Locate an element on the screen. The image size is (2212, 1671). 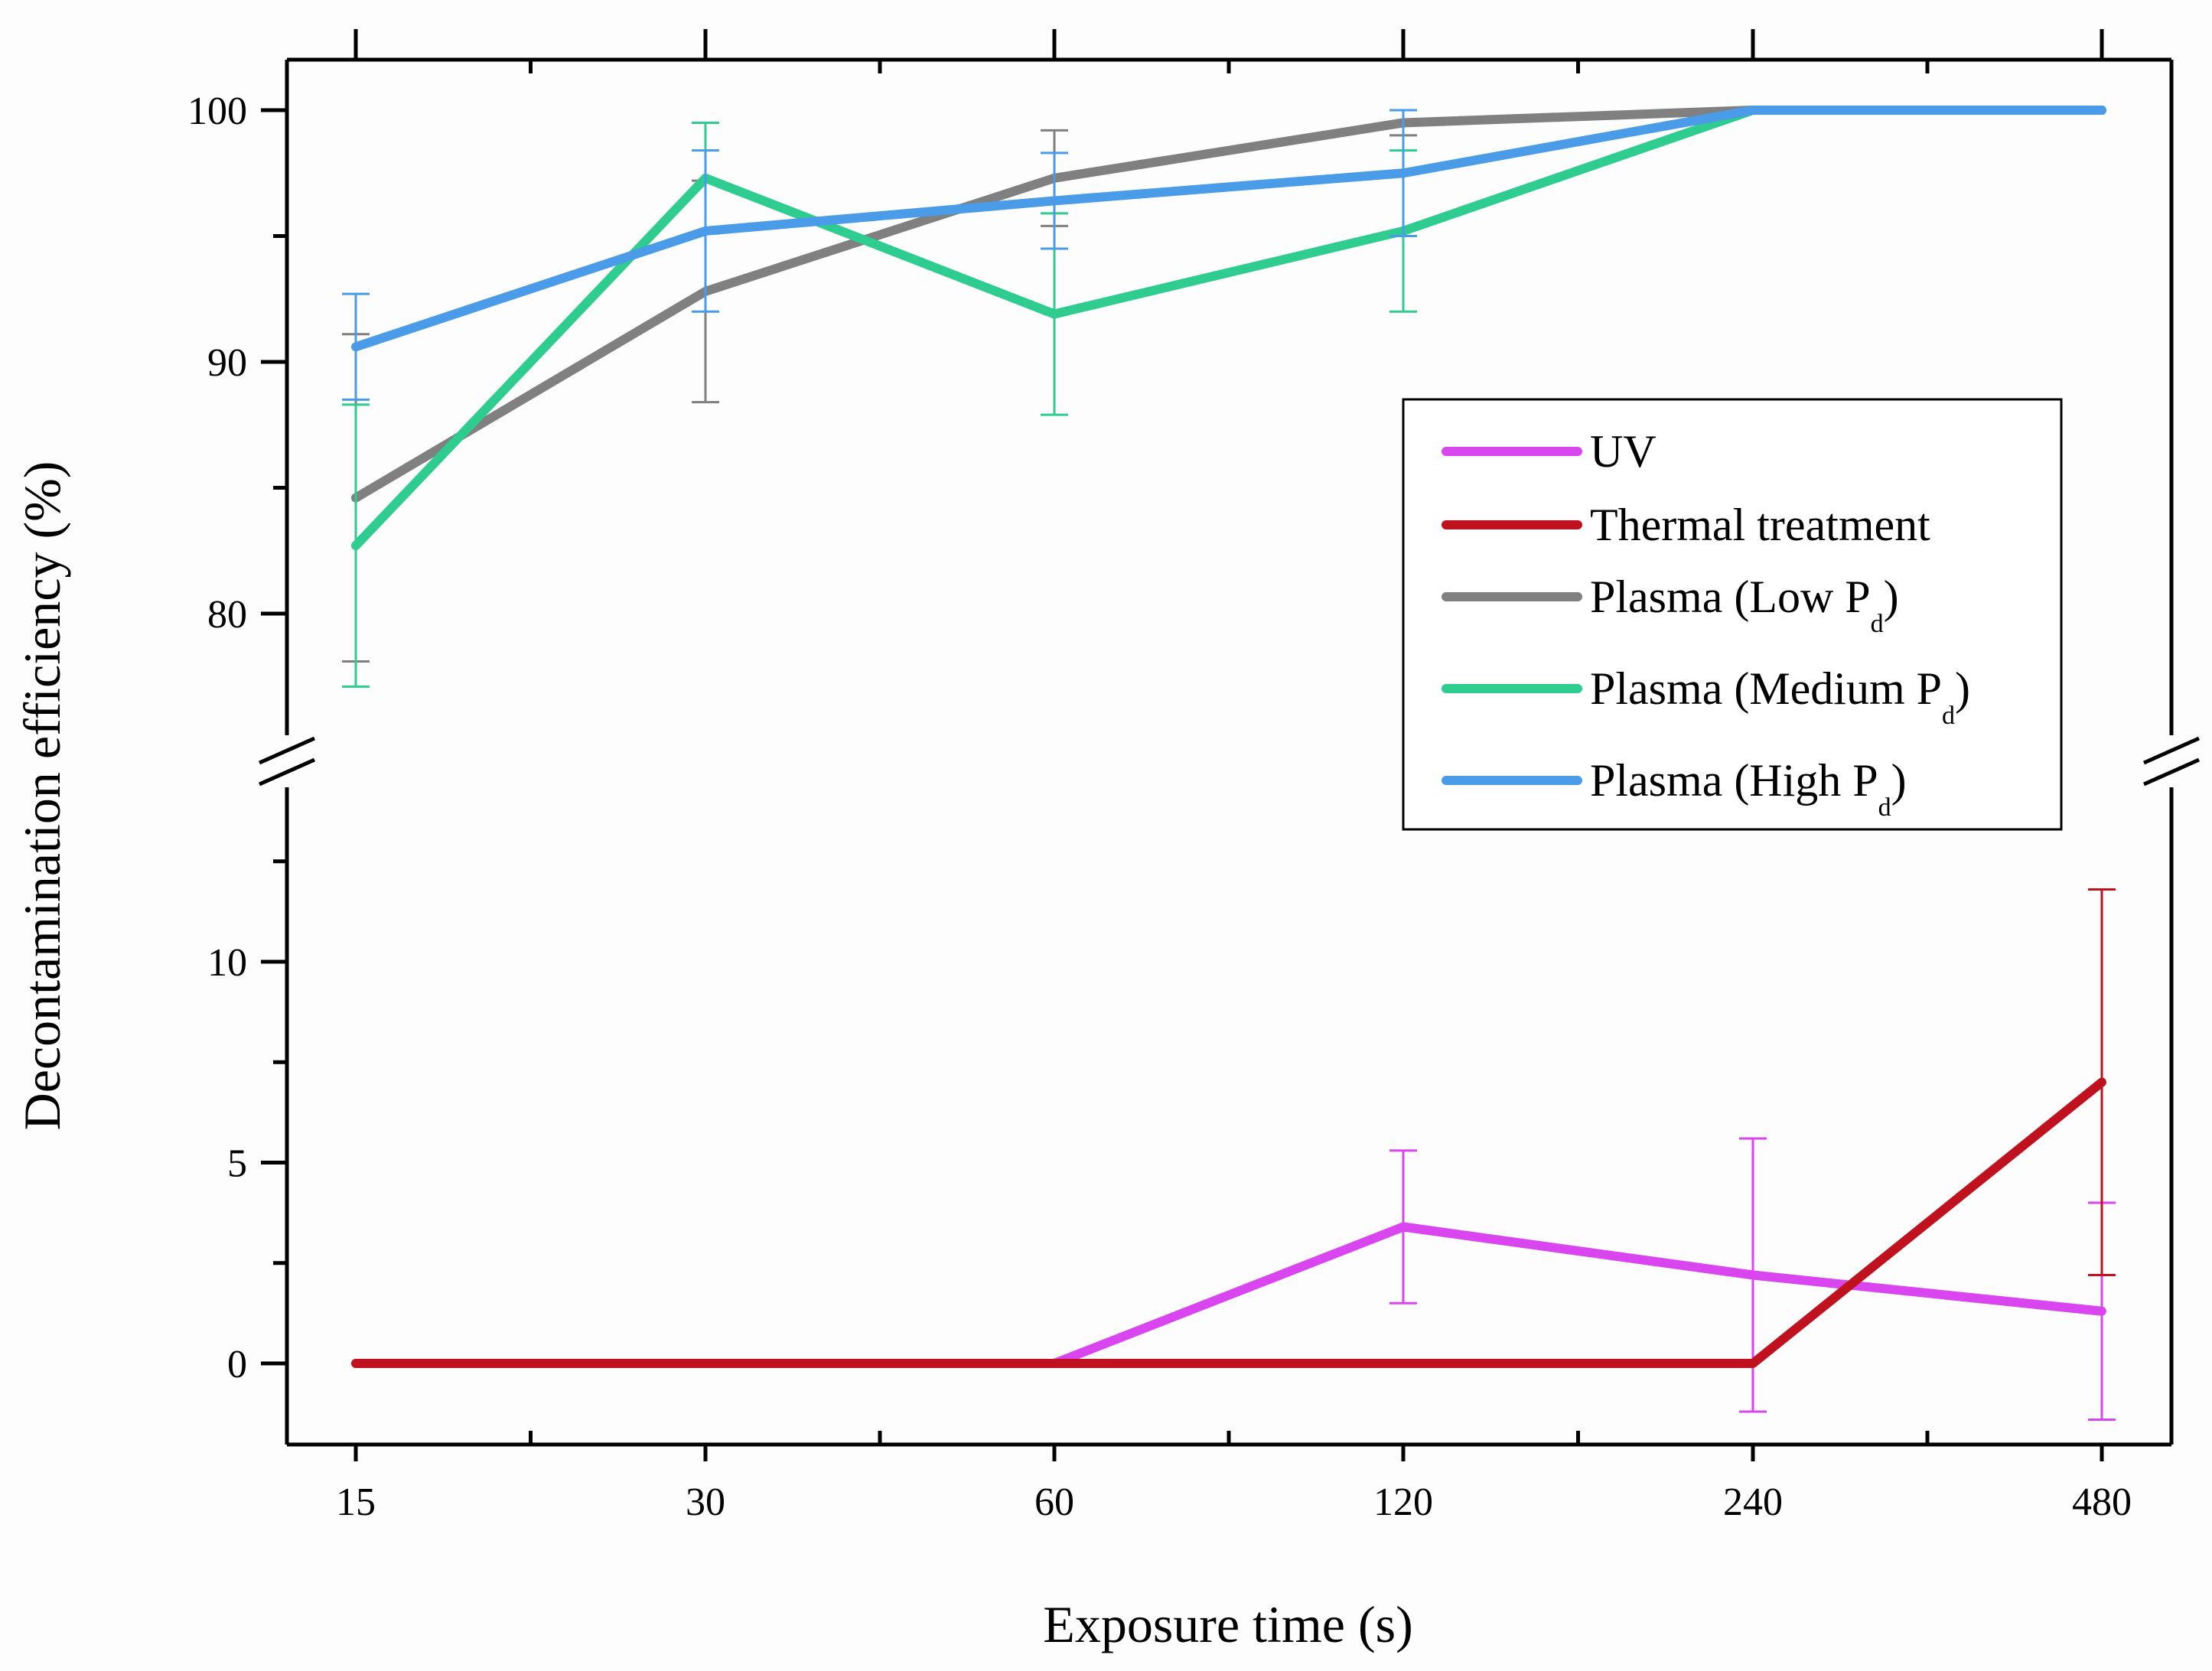
y-tick-label: 0 is located at coordinates (237, 1364).